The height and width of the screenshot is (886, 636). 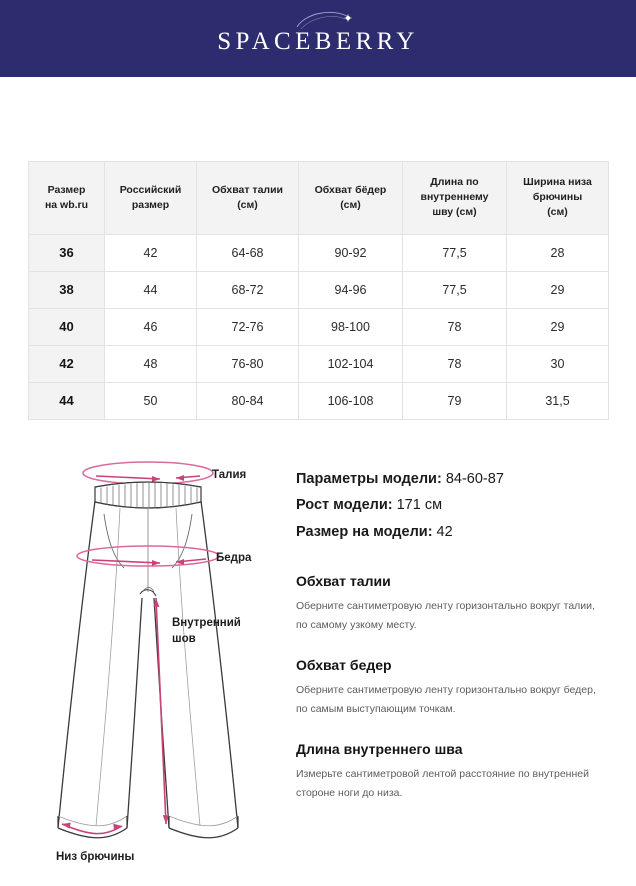 I want to click on hips-measure-ellipse, so click(x=148, y=555).